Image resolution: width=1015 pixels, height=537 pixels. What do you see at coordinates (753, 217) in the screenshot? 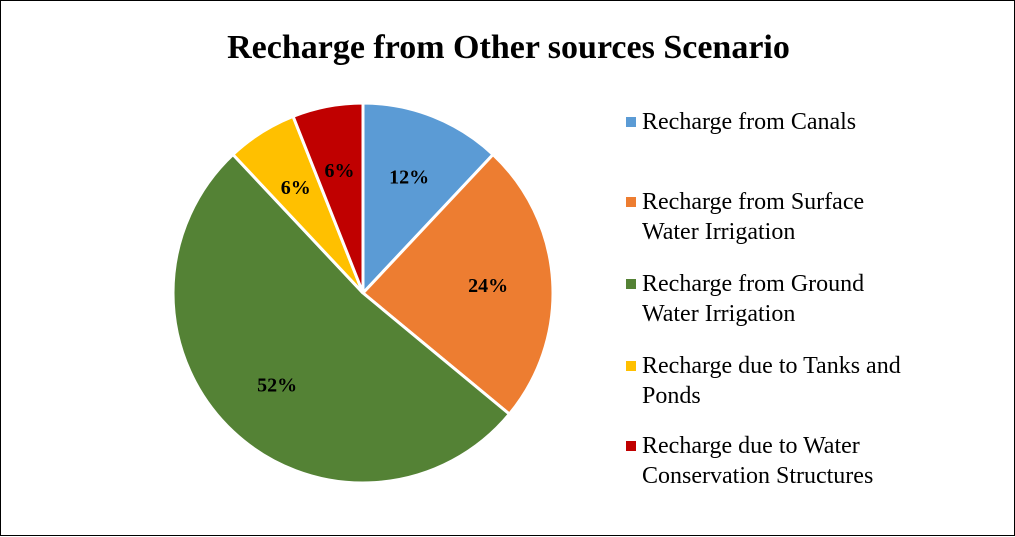
I see `legend-label-1: Recharge from Surface Water Irrigation` at bounding box center [753, 217].